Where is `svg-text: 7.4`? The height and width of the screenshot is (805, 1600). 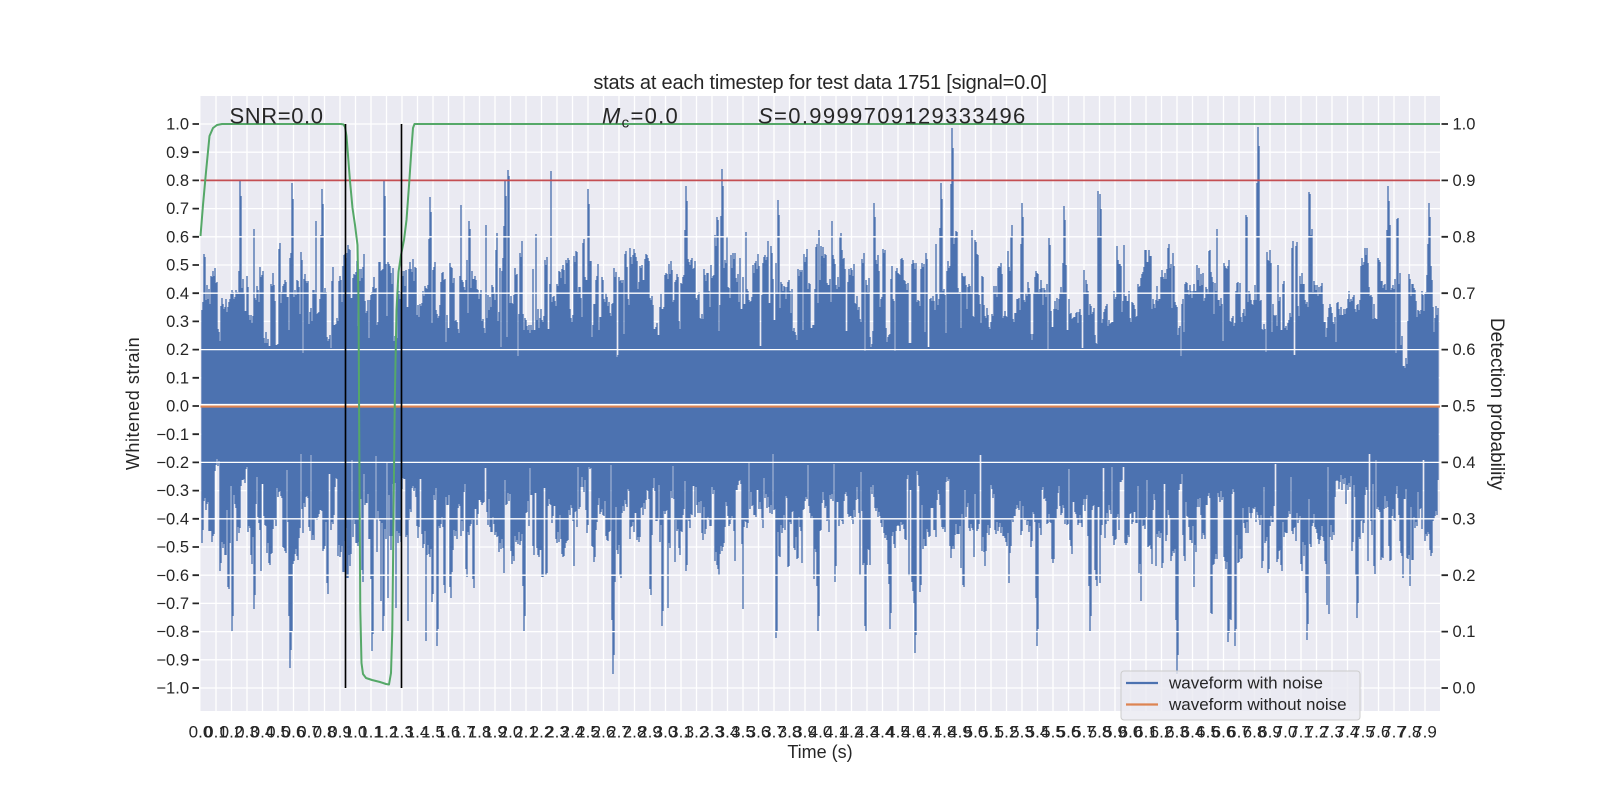 svg-text: 7.4 is located at coordinates (1348, 732).